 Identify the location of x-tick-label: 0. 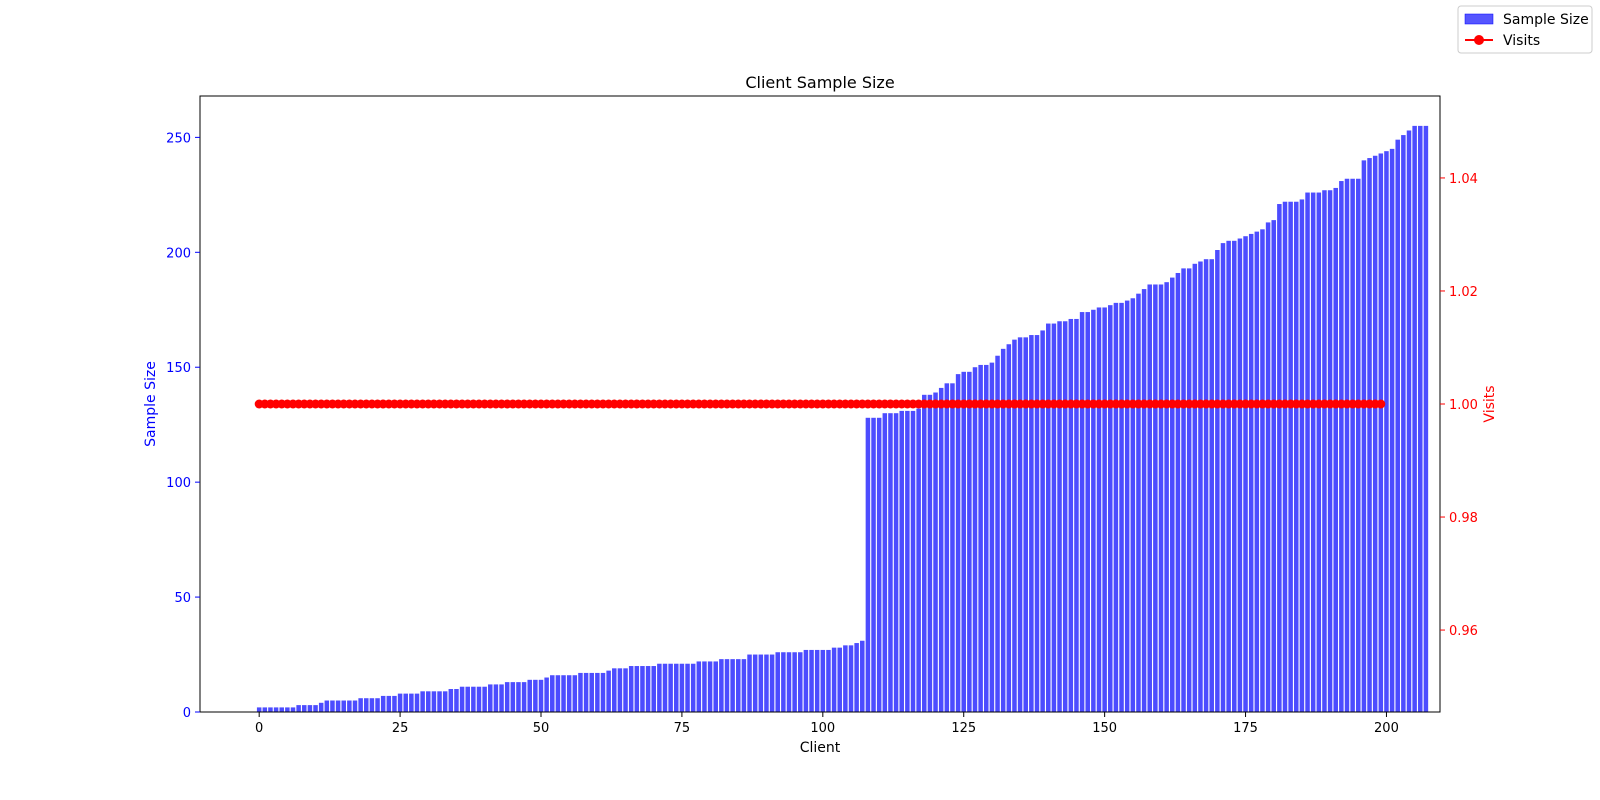
(259, 728).